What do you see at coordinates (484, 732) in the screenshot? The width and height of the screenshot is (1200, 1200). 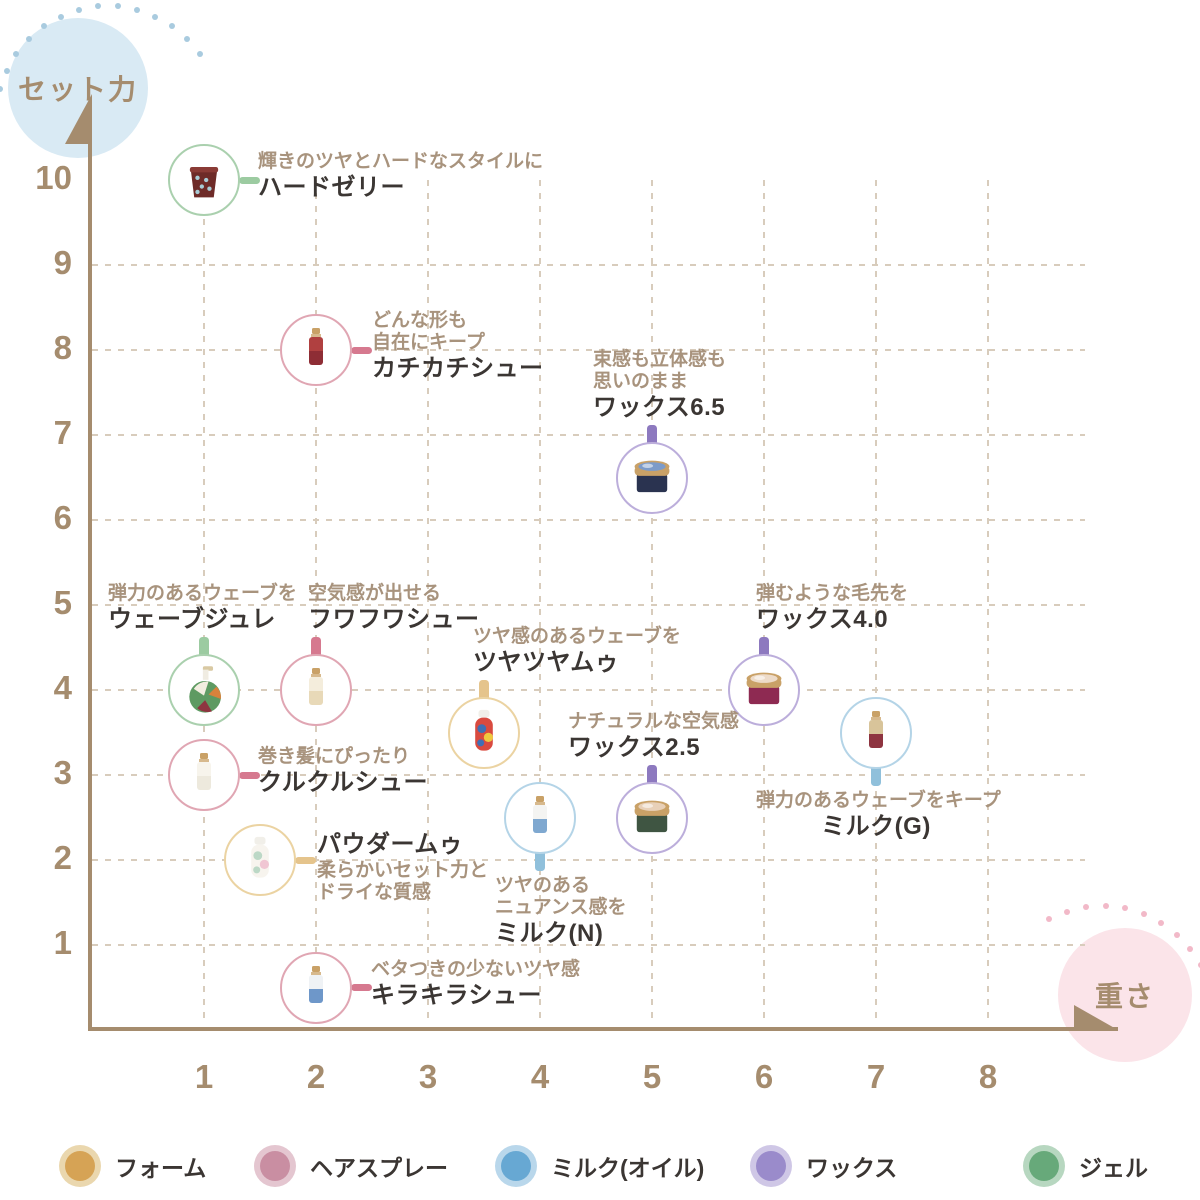 I see `product-bubble-ツヤツヤムゥ` at bounding box center [484, 732].